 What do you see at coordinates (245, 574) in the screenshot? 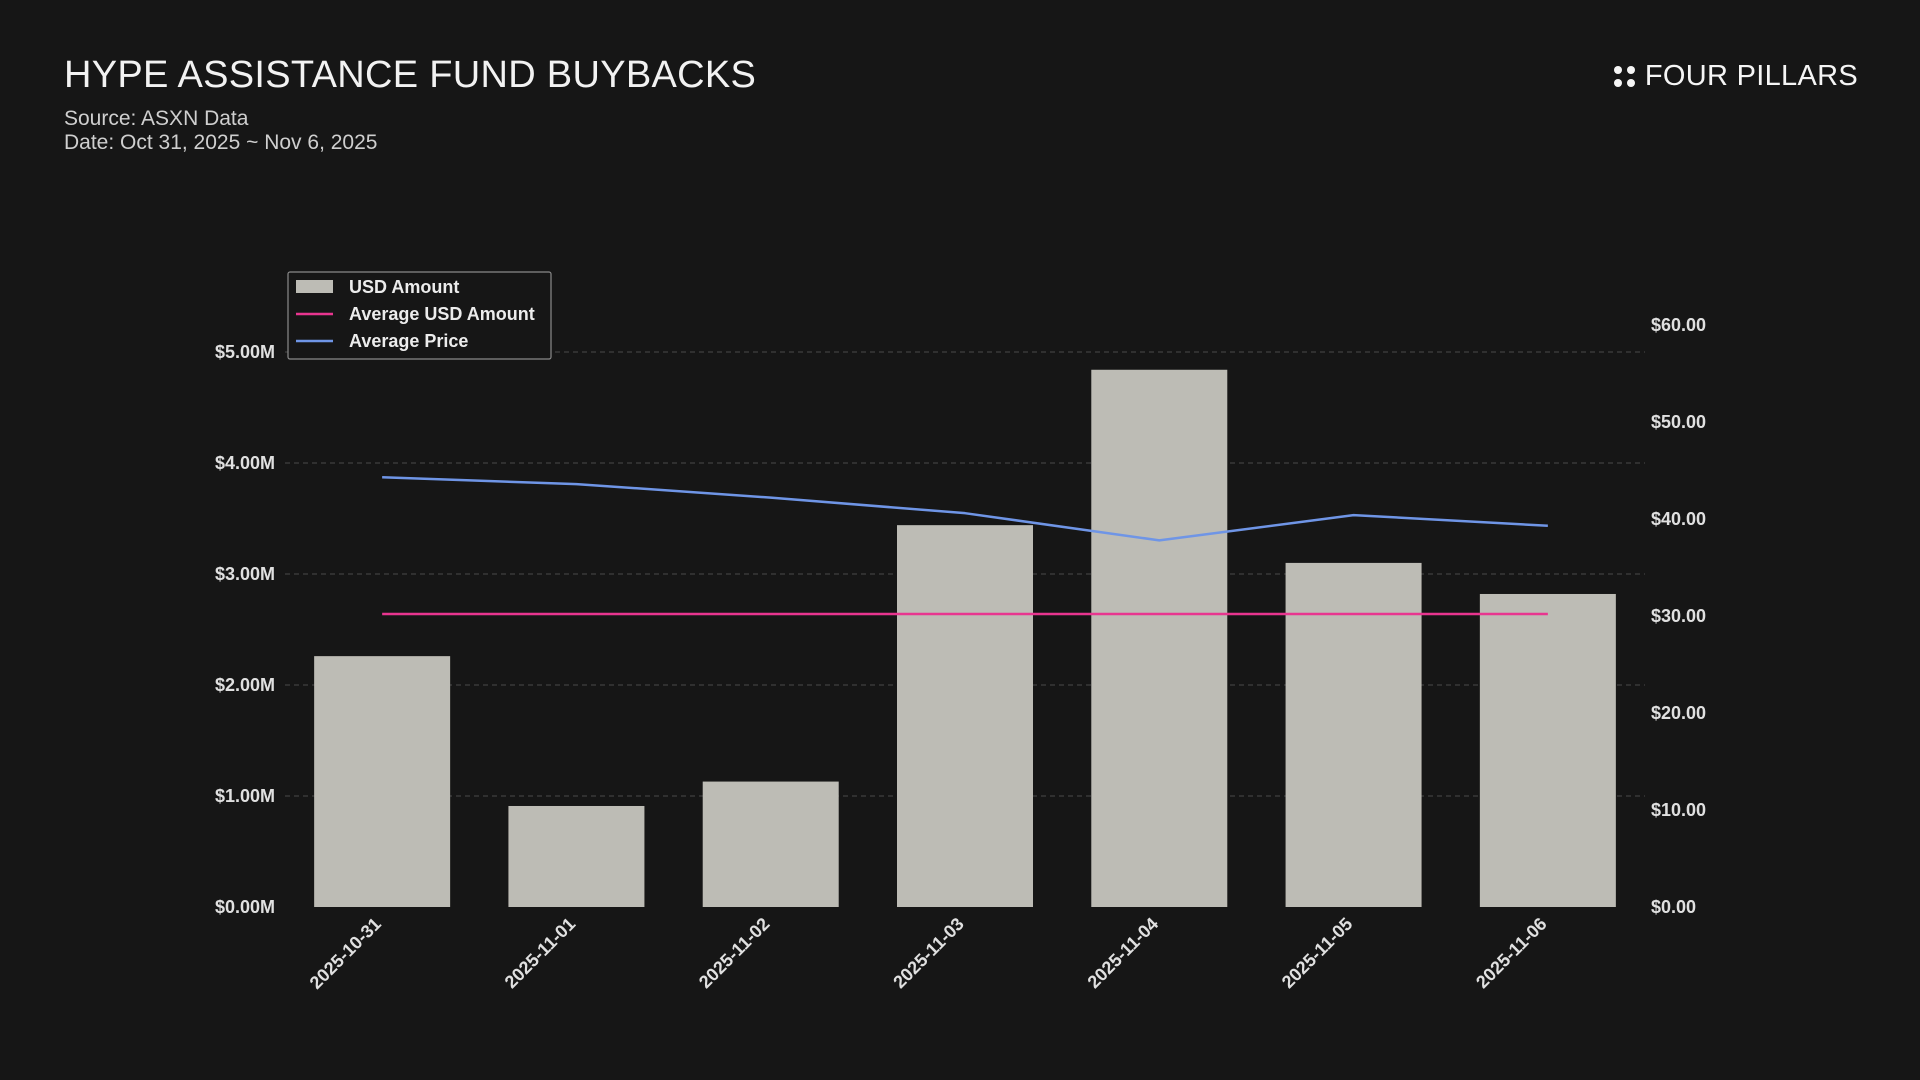
I see `left-axis-tick-label: $3.00M` at bounding box center [245, 574].